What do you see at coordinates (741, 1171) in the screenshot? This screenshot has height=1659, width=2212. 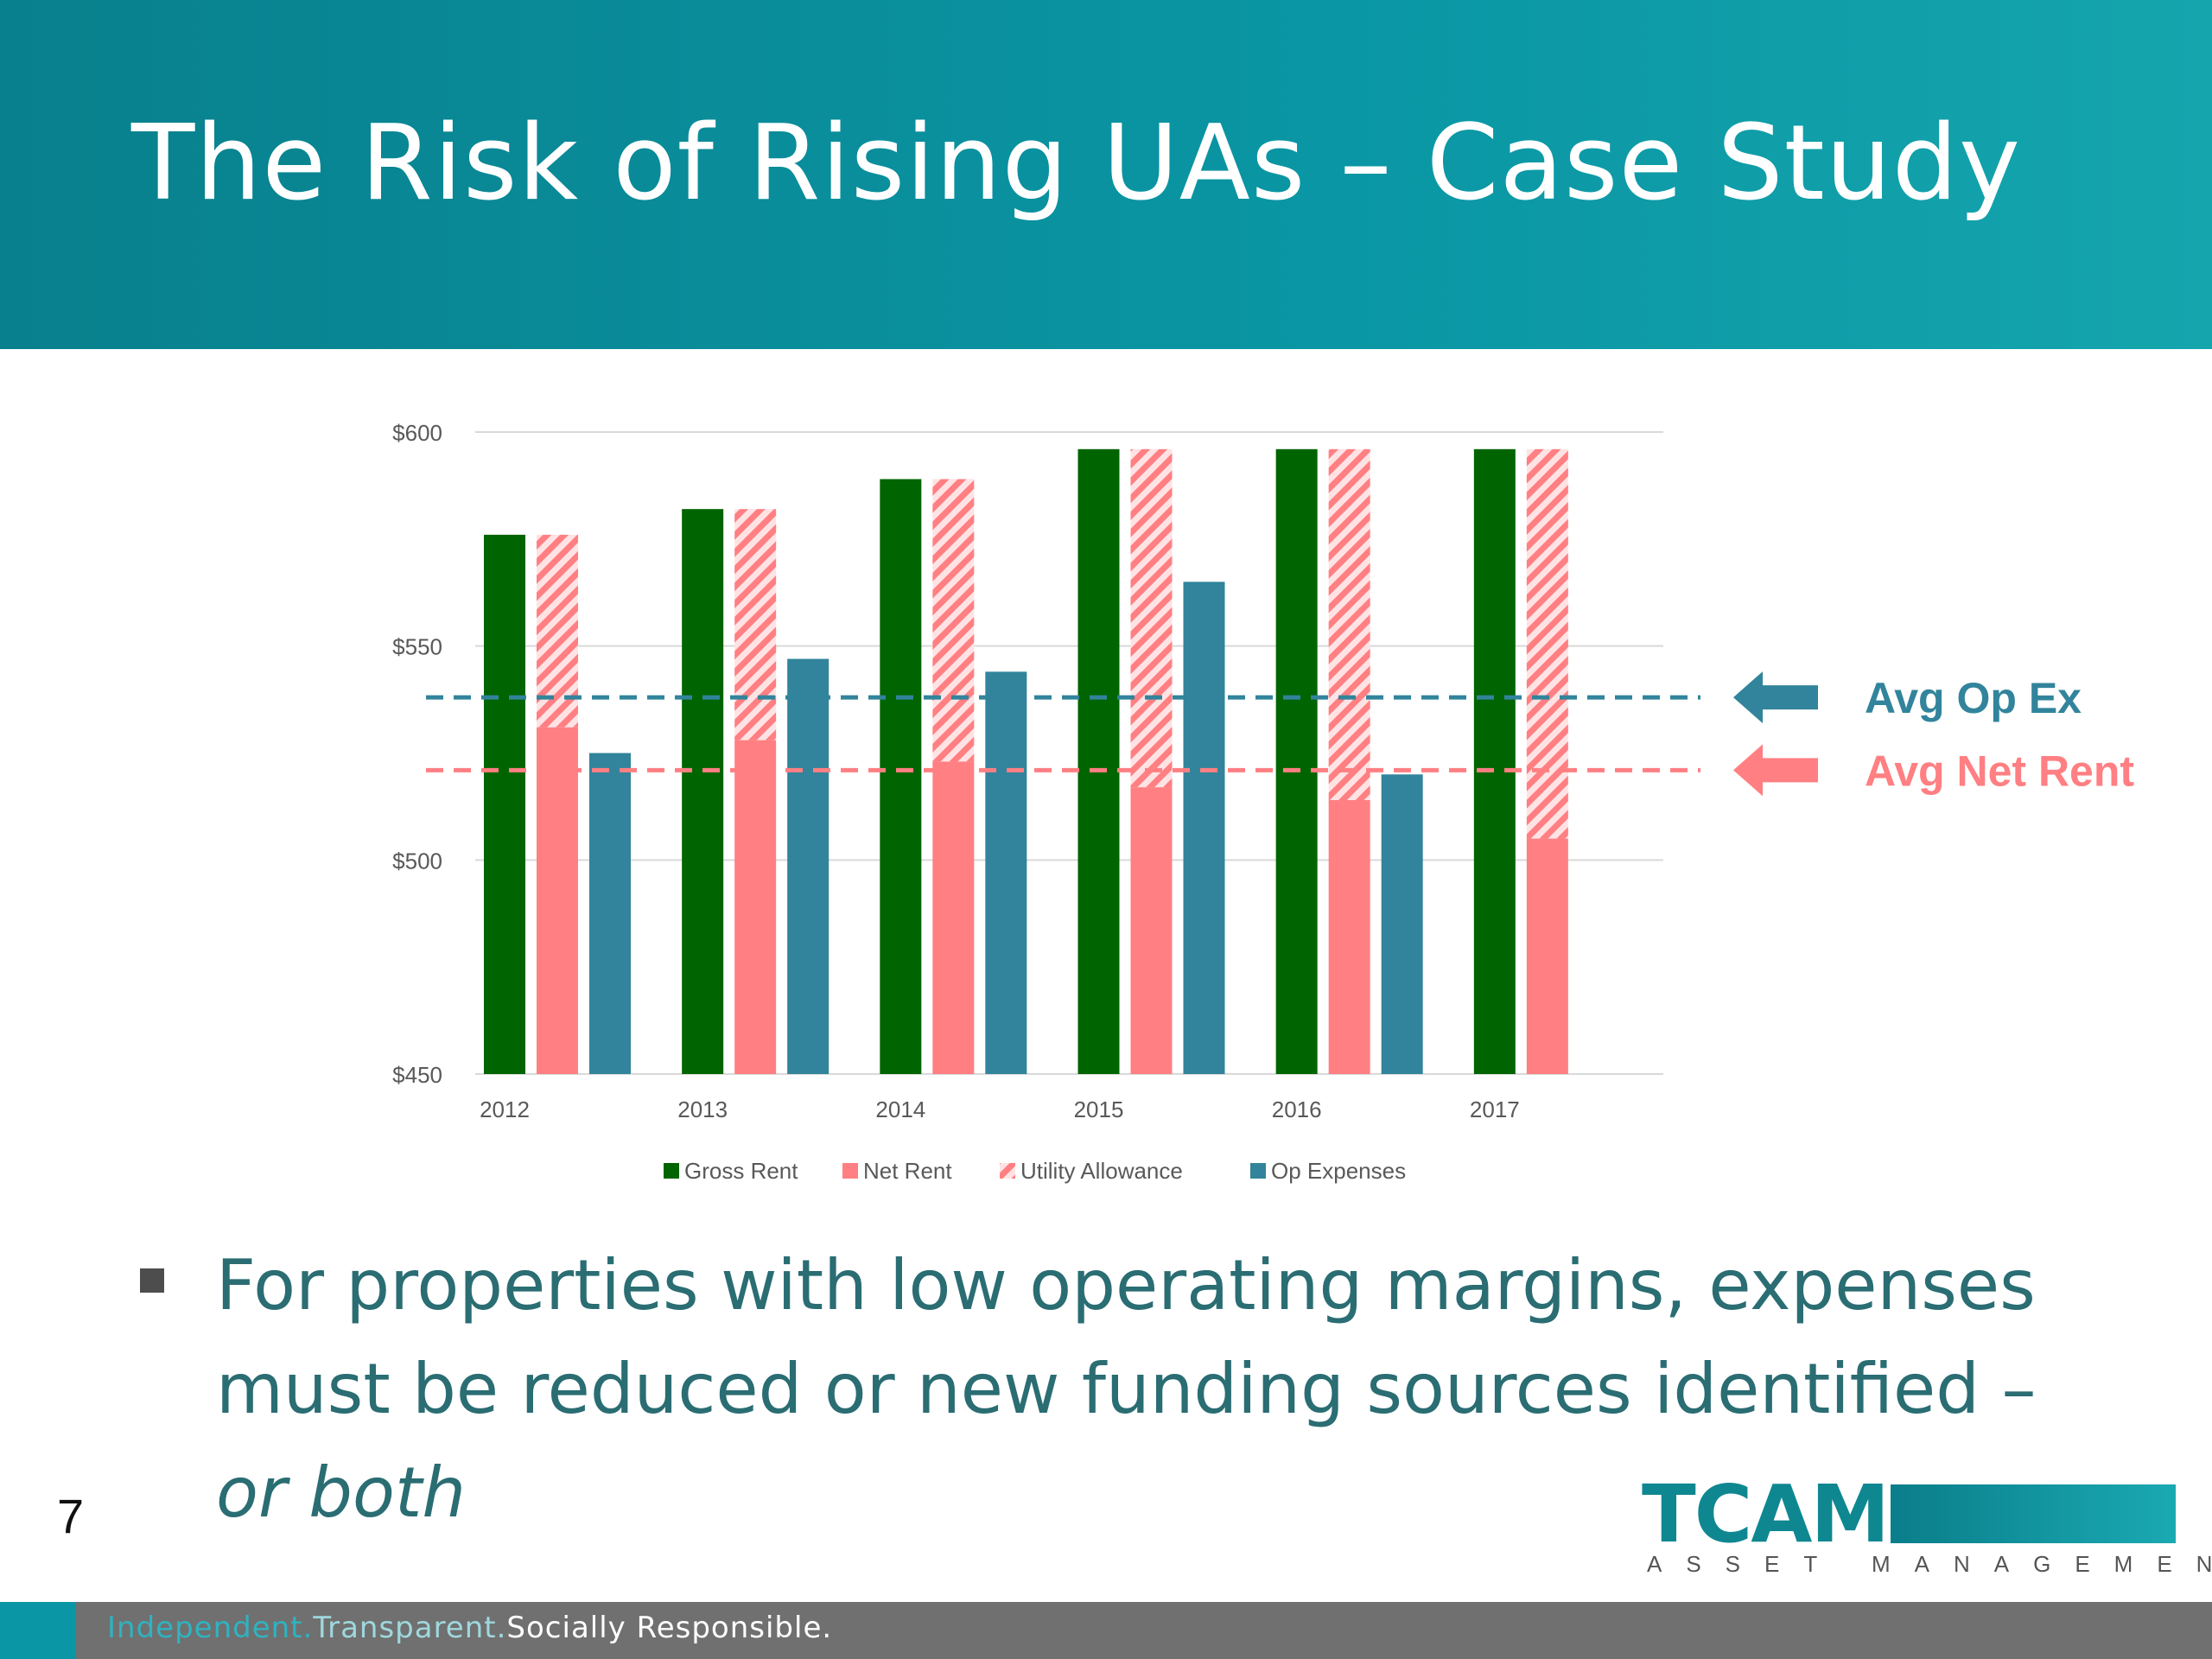 I see `legend-label: Gross Rent` at bounding box center [741, 1171].